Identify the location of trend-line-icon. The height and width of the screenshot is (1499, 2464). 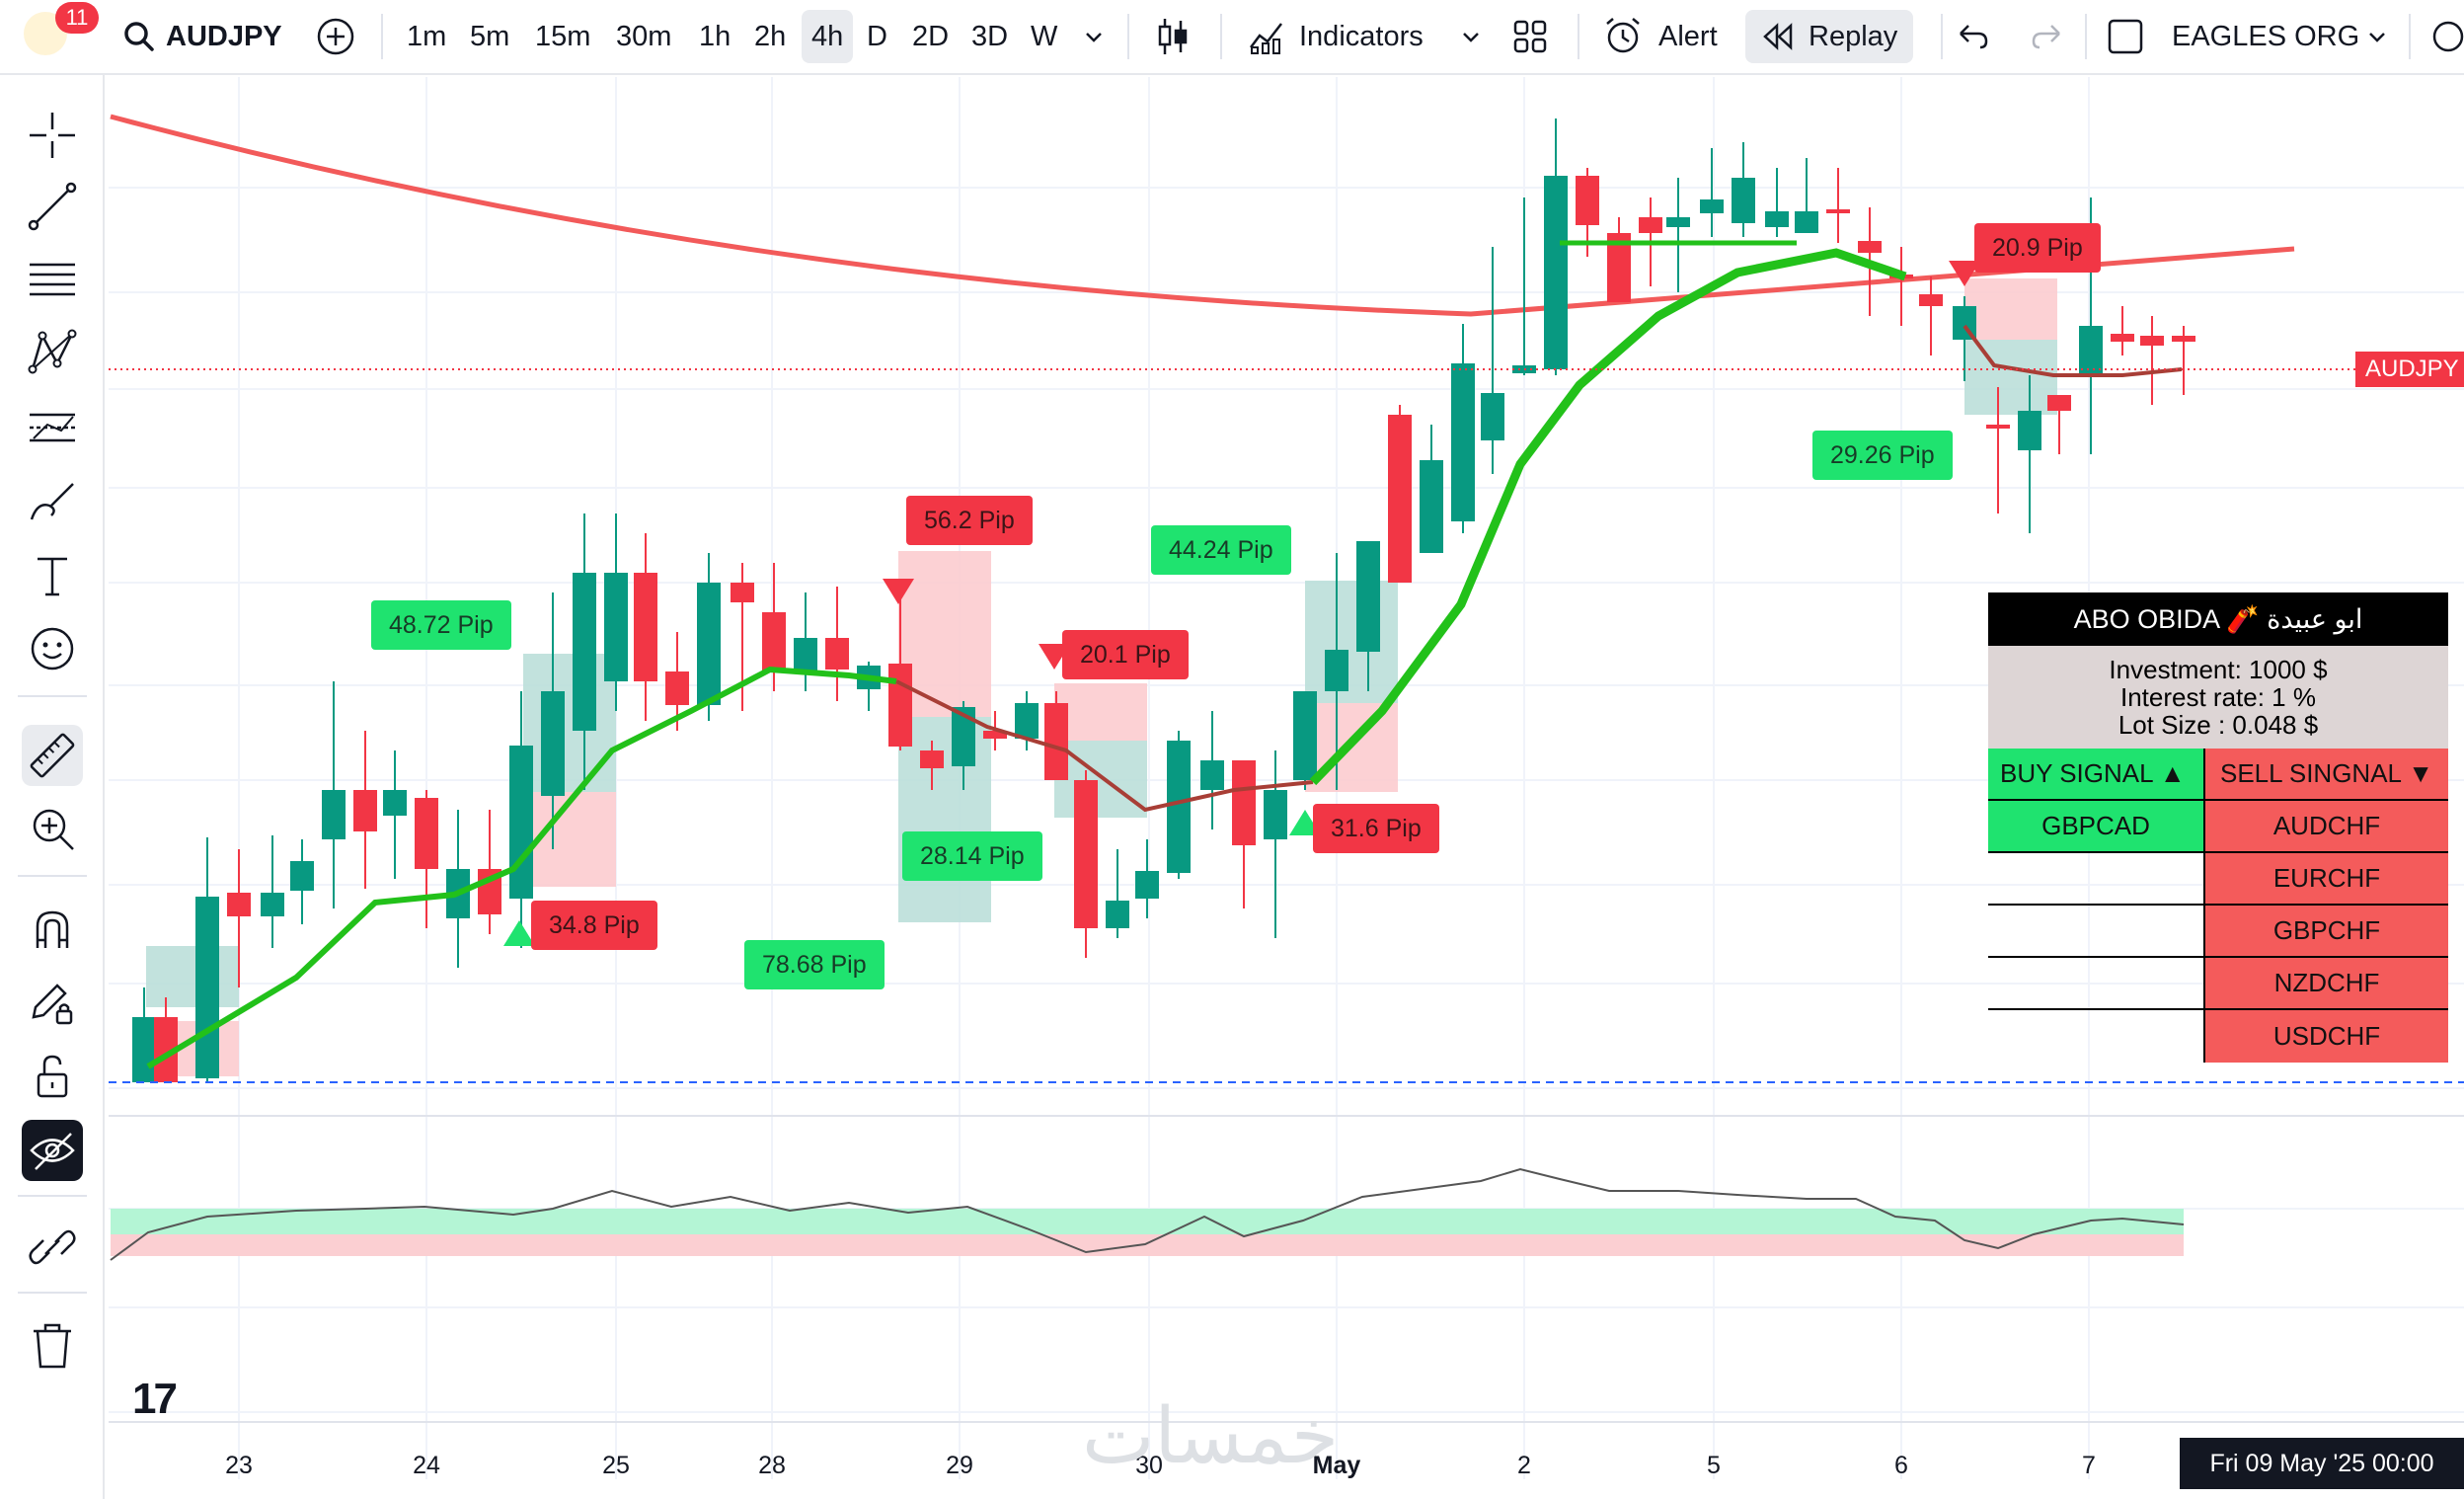
(52, 206).